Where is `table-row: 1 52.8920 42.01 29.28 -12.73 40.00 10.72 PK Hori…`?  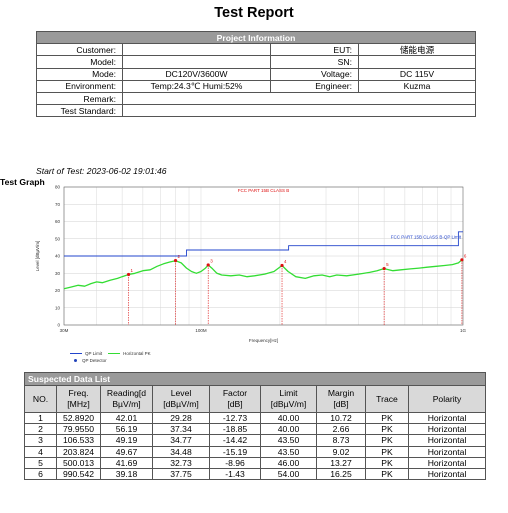
table-row: 1 52.8920 42.01 29.28 -12.73 40.00 10.72 PK Hori… is located at coordinates (255, 418).